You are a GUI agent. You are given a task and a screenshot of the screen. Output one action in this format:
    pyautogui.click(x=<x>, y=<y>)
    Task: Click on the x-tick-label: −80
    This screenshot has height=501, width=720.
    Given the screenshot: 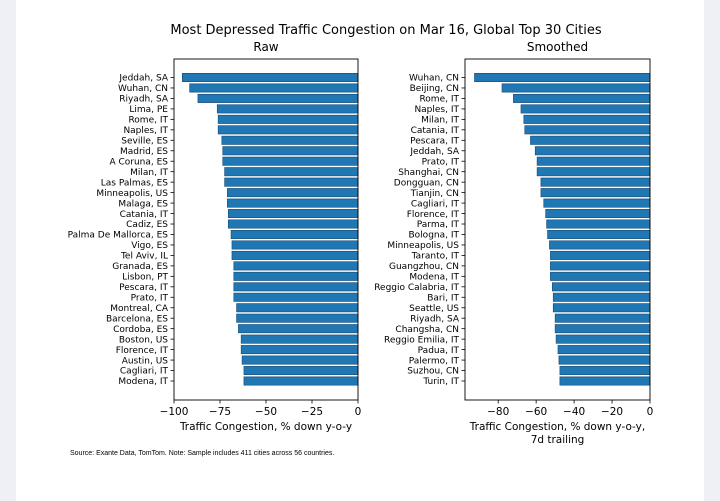 What is the action you would take?
    pyautogui.click(x=498, y=412)
    